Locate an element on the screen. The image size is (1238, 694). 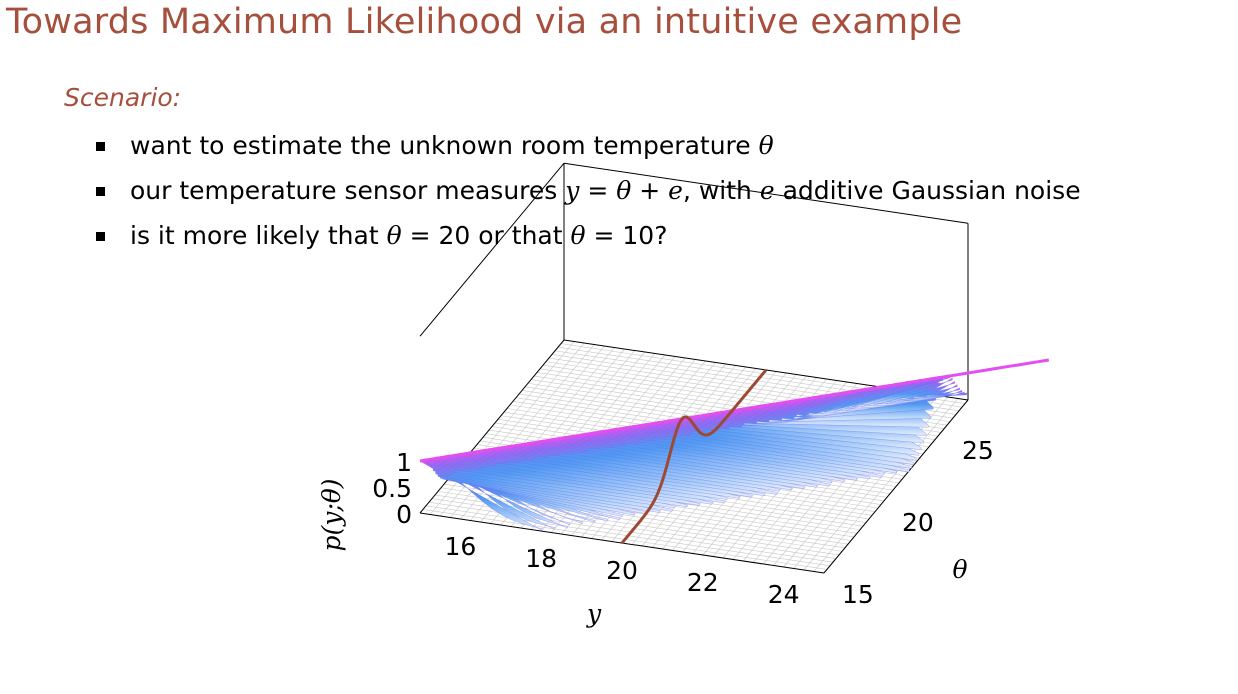
z-axis-label: p(y;θ) is located at coordinates (331, 514).